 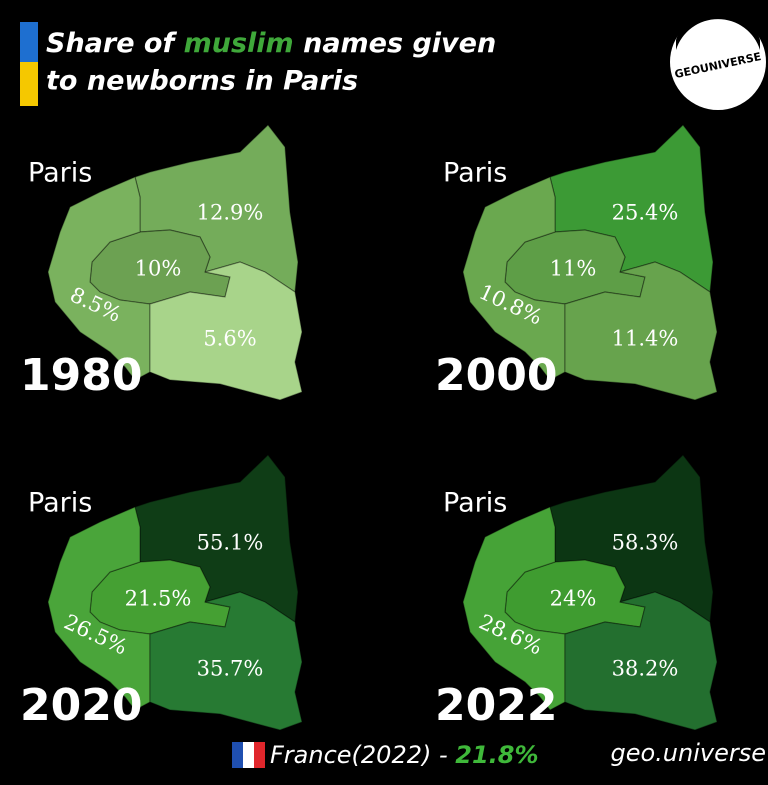 What do you see at coordinates (645, 339) in the screenshot?
I see `region-label: 11.4%` at bounding box center [645, 339].